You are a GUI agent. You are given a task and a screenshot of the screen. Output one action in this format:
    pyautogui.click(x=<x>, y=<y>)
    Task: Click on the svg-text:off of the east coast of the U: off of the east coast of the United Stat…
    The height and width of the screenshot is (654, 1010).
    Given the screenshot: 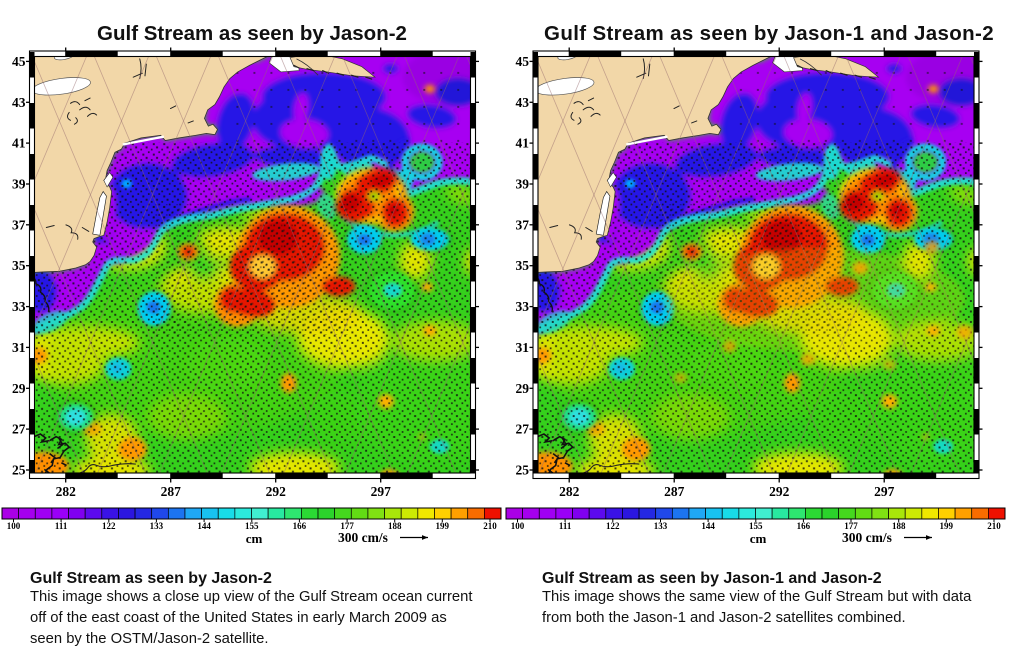 What is the action you would take?
    pyautogui.click(x=238, y=618)
    